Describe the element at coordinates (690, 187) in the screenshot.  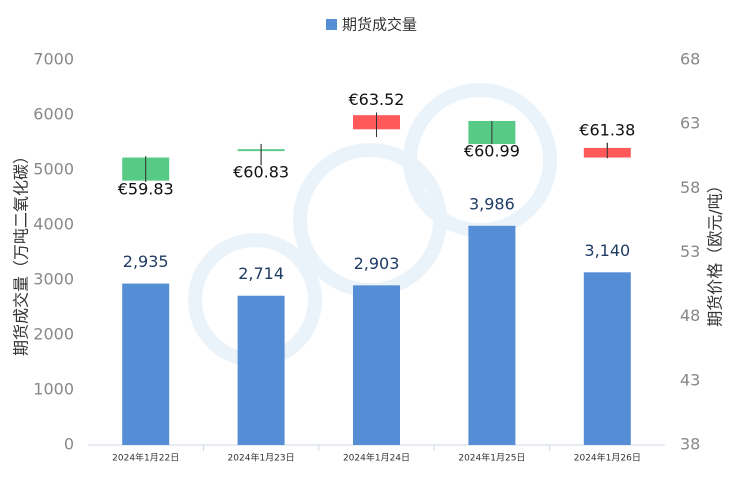
I see `y2-tick-label: 58` at that location.